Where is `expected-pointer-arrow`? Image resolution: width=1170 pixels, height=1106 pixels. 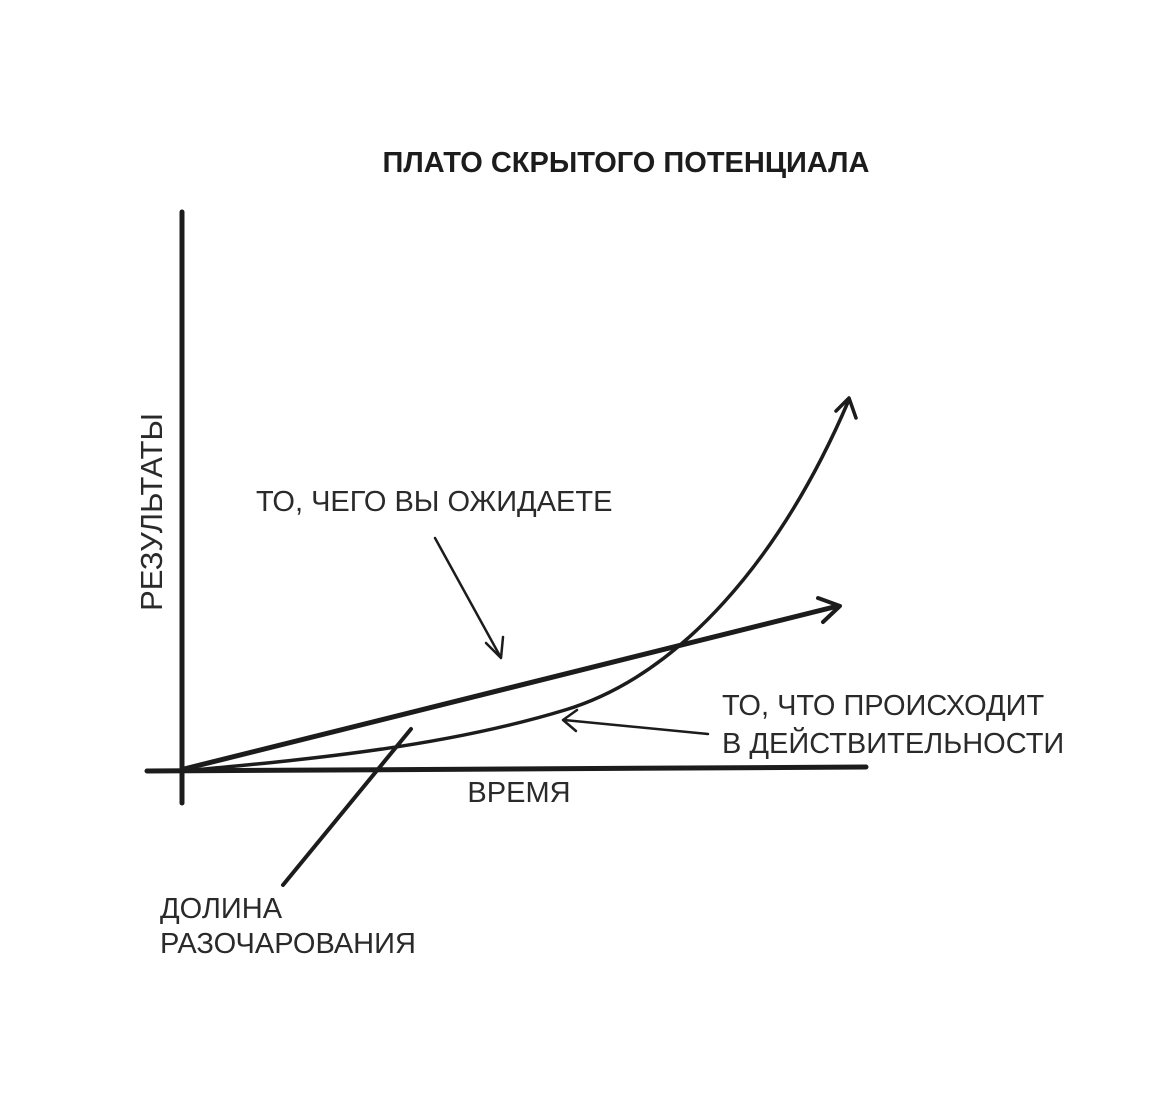 expected-pointer-arrow is located at coordinates (467, 597).